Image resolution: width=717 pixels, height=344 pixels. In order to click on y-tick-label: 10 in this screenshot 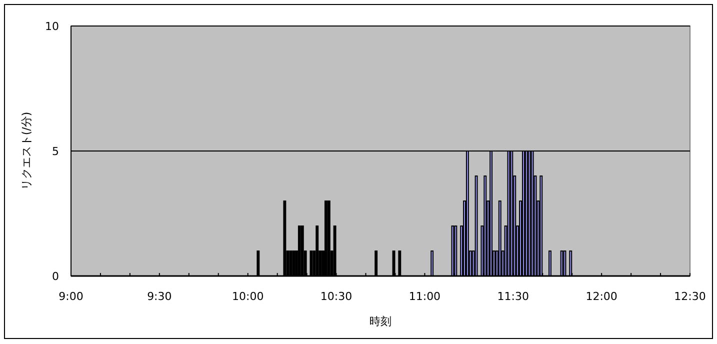, I will do `click(52, 26)`.